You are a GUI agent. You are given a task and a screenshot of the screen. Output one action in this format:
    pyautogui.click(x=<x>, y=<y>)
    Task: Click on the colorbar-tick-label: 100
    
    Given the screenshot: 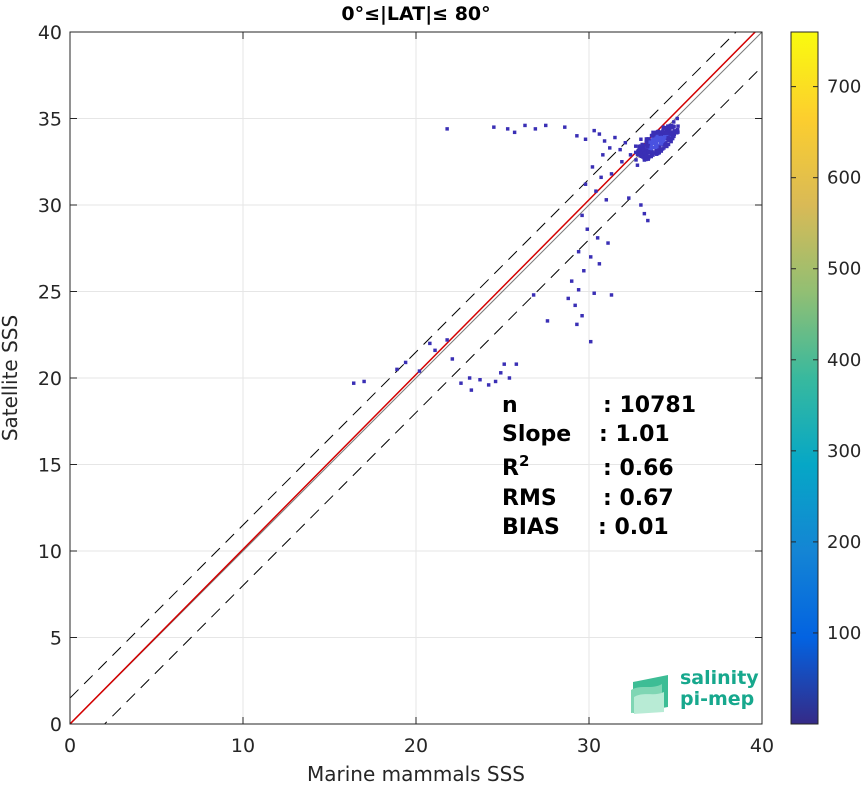 What is the action you would take?
    pyautogui.click(x=844, y=633)
    